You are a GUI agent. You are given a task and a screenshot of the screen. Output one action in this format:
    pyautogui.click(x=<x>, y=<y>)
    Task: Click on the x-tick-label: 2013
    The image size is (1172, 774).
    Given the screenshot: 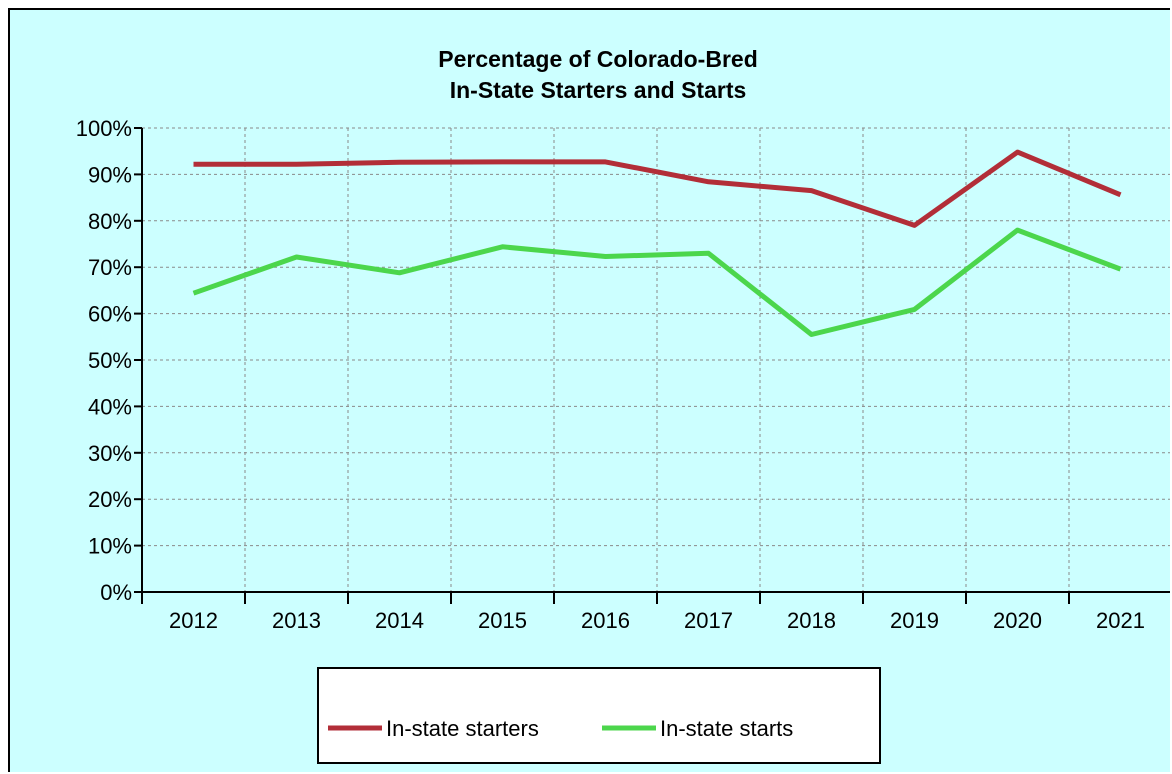 What is the action you would take?
    pyautogui.click(x=296, y=620)
    